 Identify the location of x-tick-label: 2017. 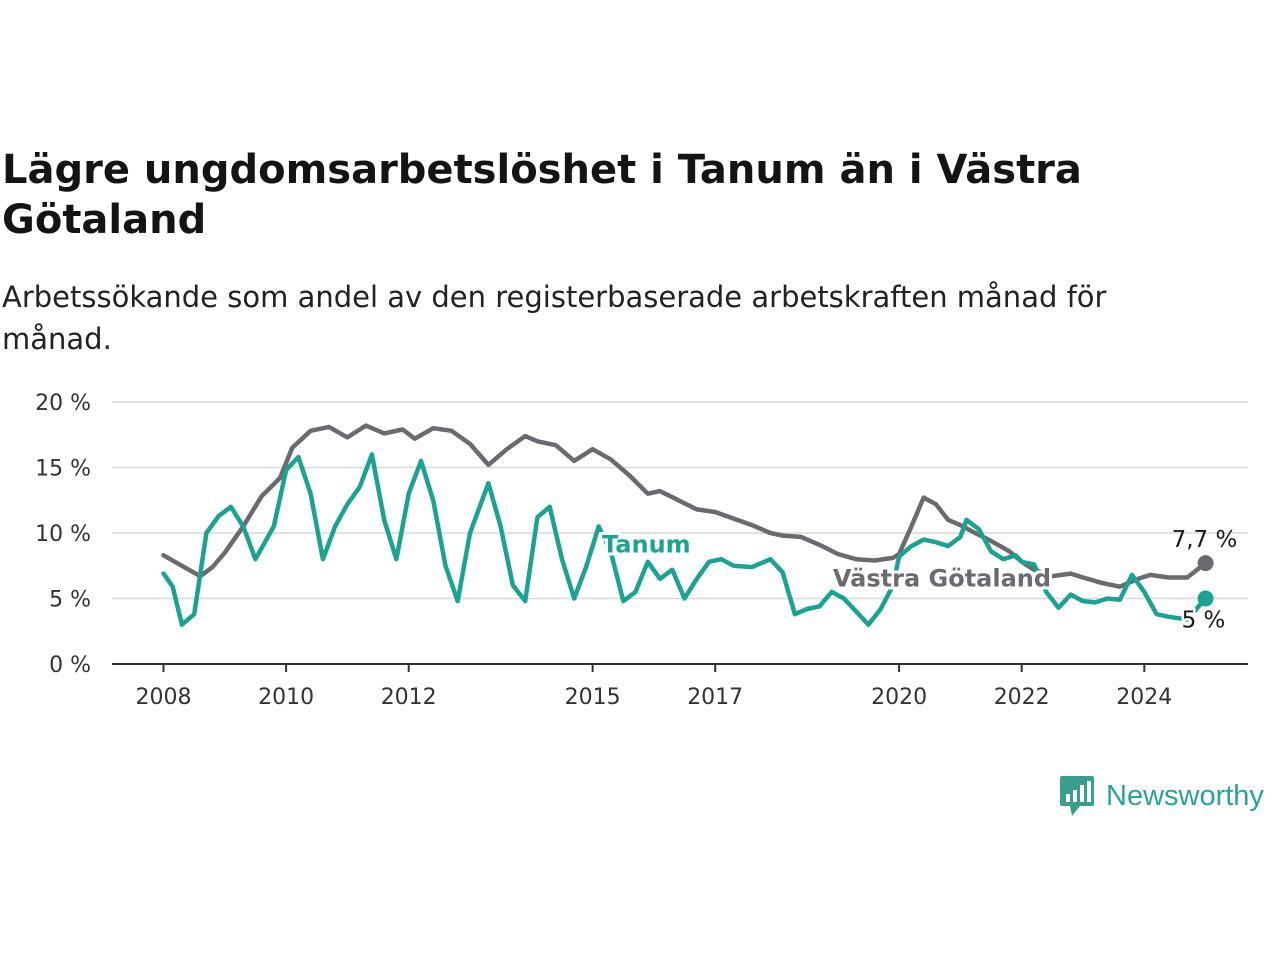
(715, 697).